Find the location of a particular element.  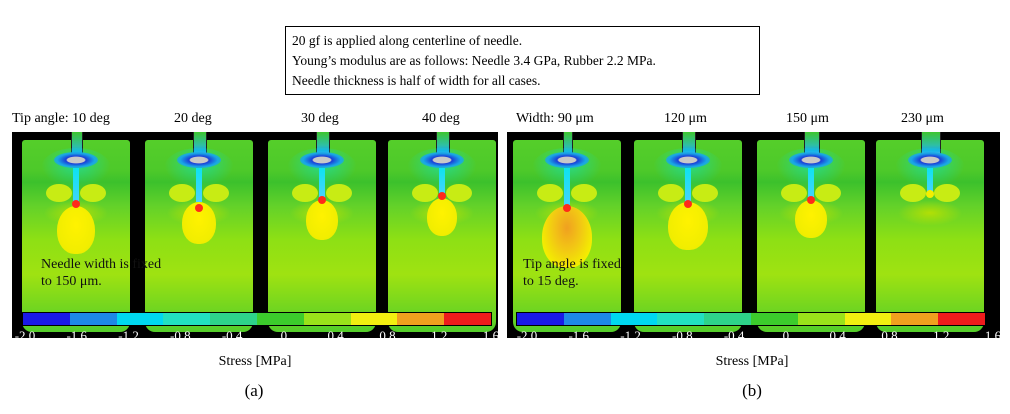

header-a-1: Tip angle: 10 deg is located at coordinates (61, 118).